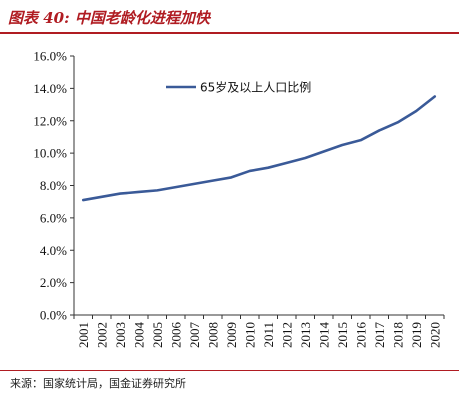 The width and height of the screenshot is (459, 400). What do you see at coordinates (229, 33) in the screenshot?
I see `title-divider` at bounding box center [229, 33].